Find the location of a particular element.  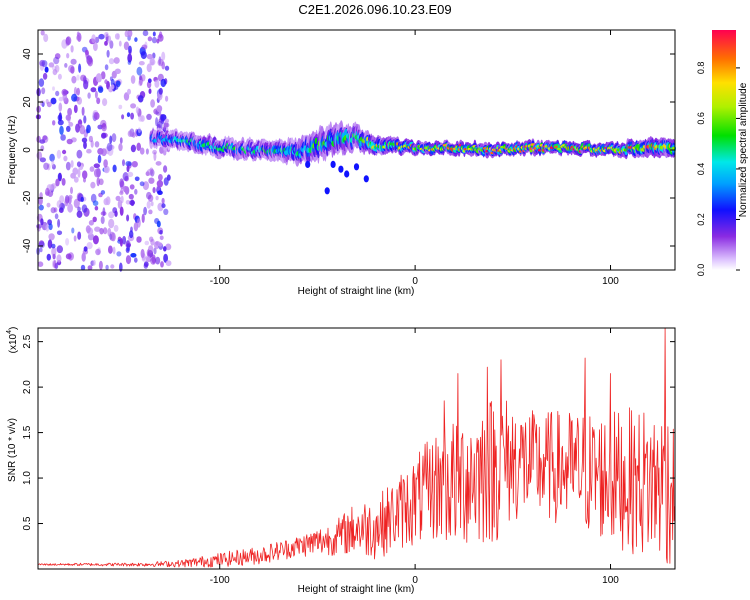

y-tick-label: 2.0 is located at coordinates (27, 387).